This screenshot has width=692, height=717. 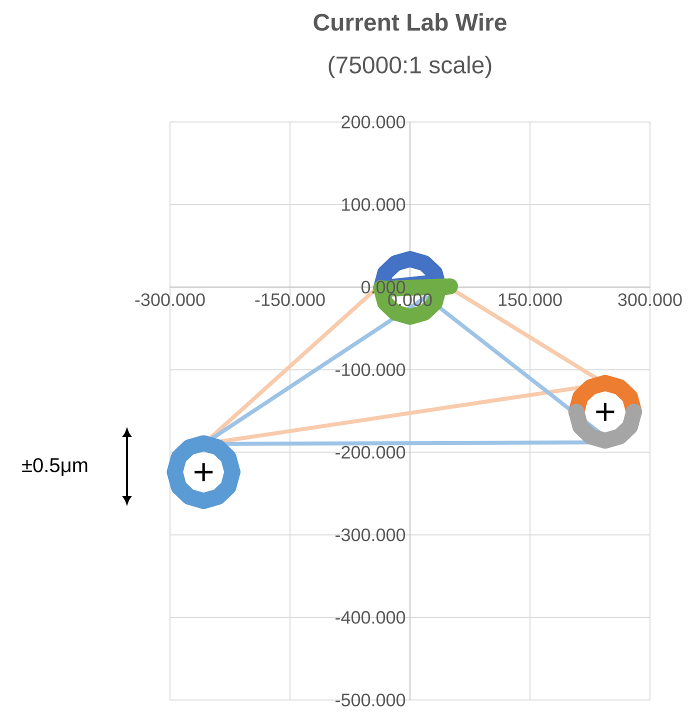 I want to click on y-tick-label: 100.000, so click(x=374, y=204).